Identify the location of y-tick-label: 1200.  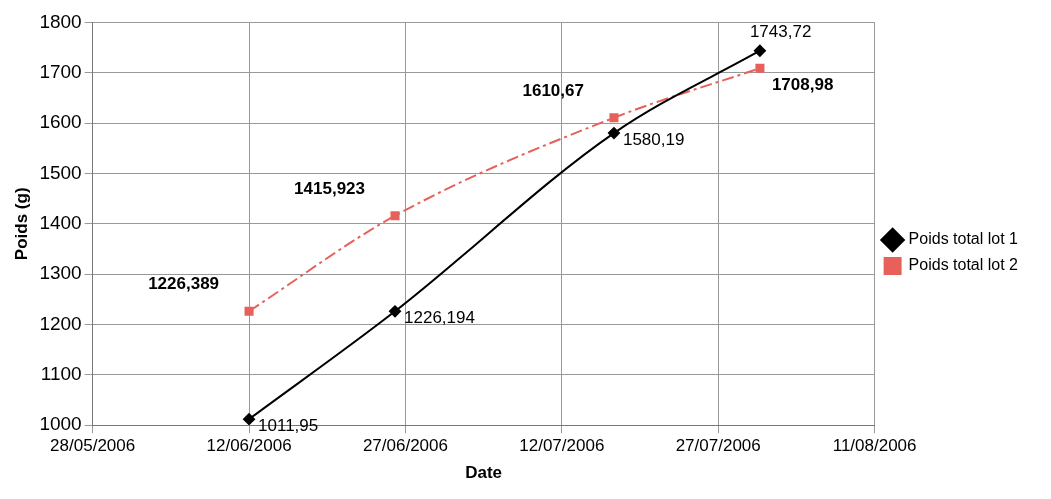
(60, 323).